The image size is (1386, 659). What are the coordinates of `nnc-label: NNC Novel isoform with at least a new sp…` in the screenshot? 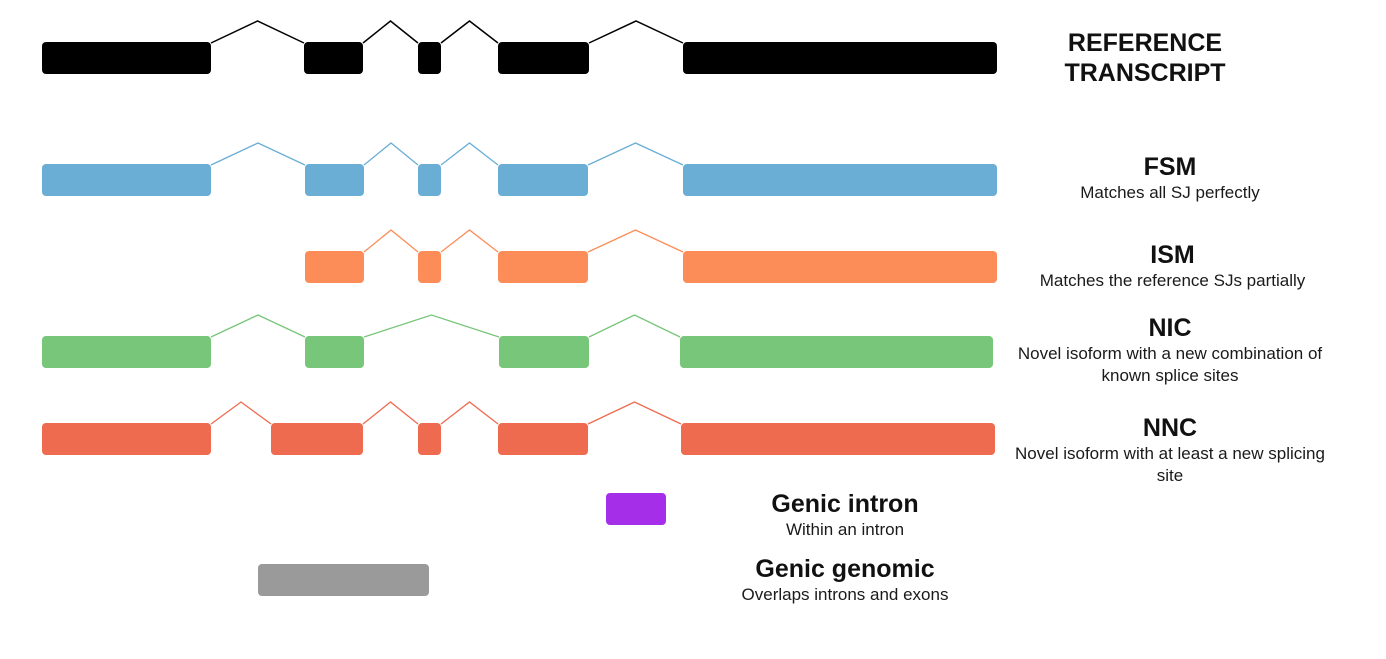 It's located at (1170, 450).